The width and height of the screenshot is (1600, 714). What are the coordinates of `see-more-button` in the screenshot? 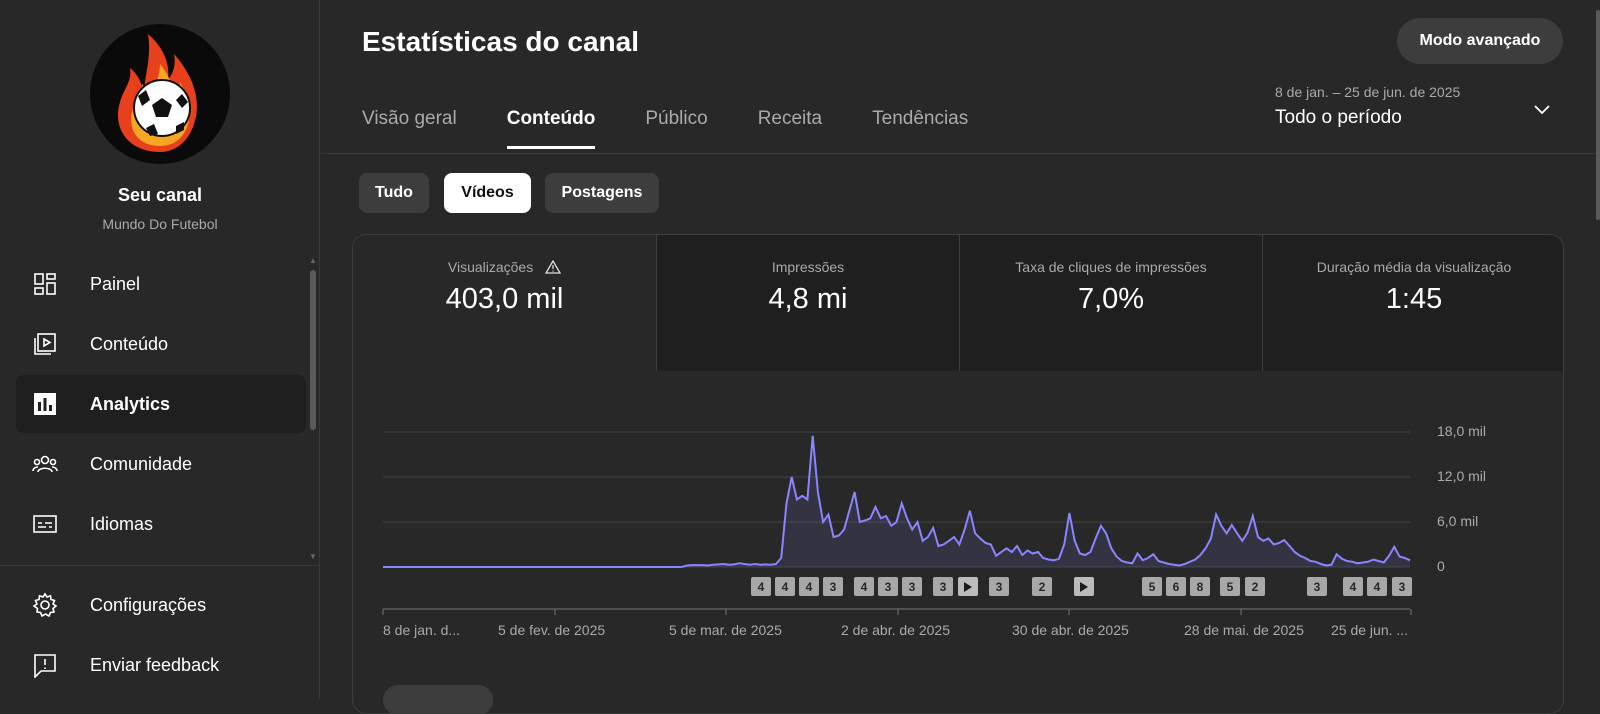 It's located at (438, 699).